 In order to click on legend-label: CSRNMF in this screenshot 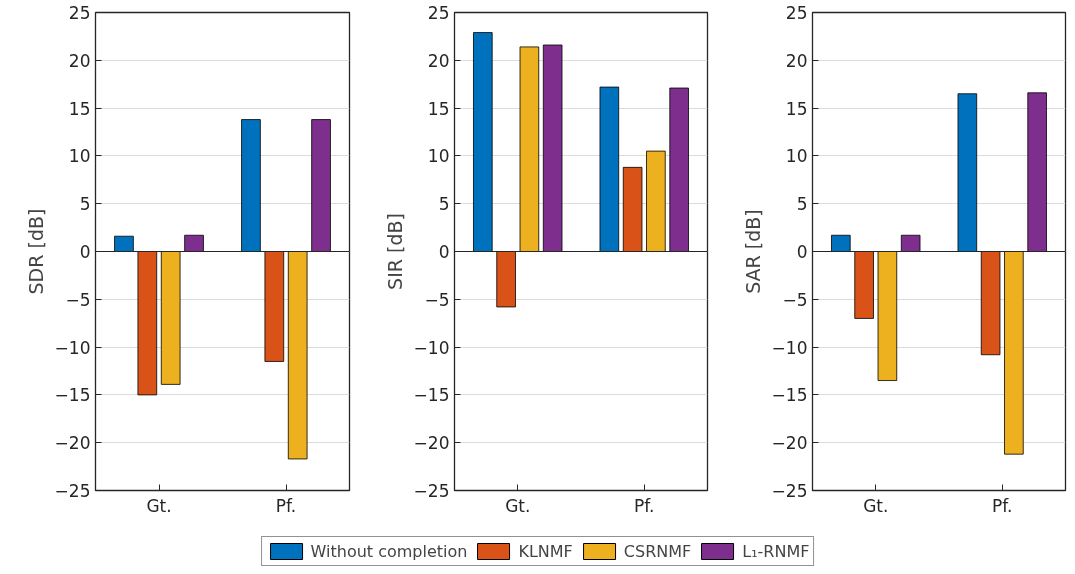, I will do `click(657, 551)`.